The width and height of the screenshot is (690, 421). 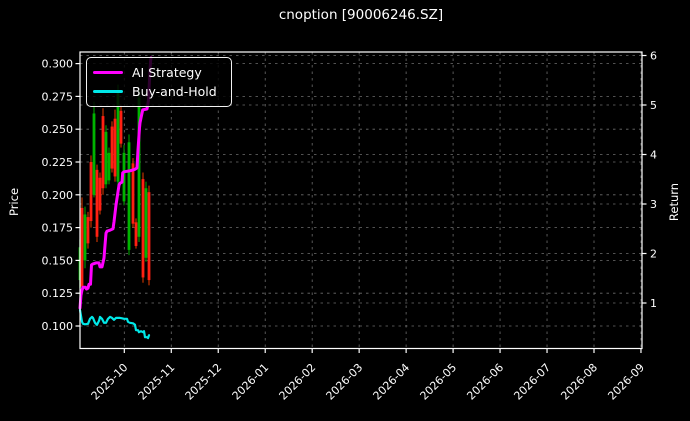 I want to click on chart-title: cnoption [90006246.SZ], so click(x=361, y=15).